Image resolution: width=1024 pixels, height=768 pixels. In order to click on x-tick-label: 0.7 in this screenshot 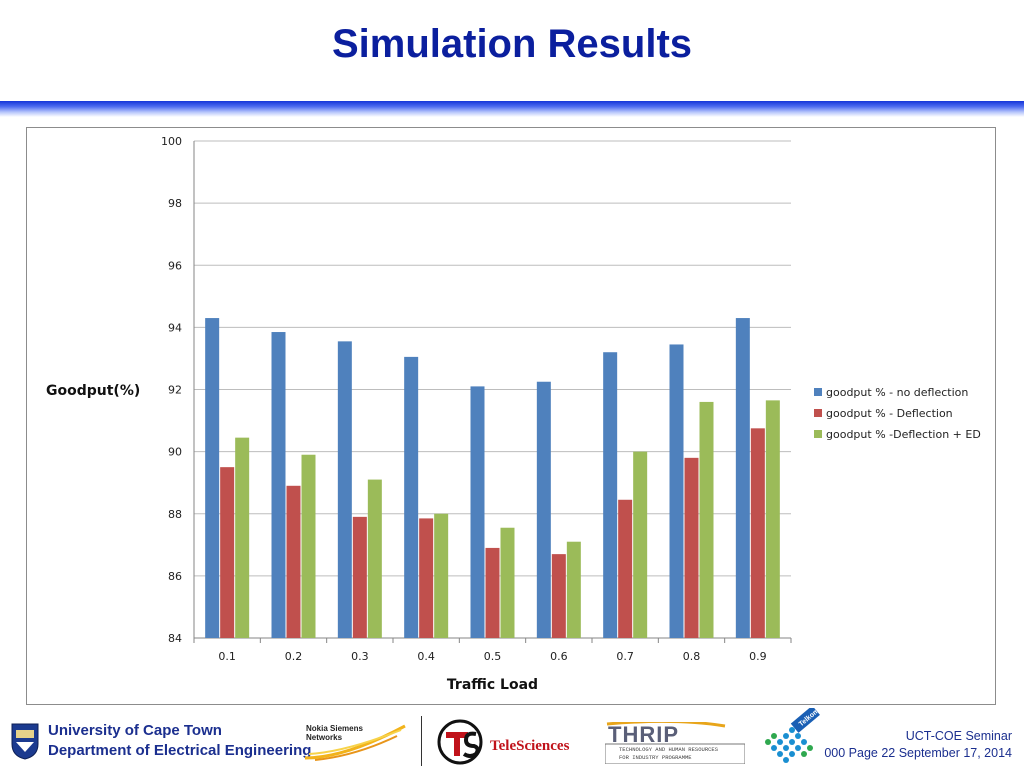, I will do `click(625, 656)`.